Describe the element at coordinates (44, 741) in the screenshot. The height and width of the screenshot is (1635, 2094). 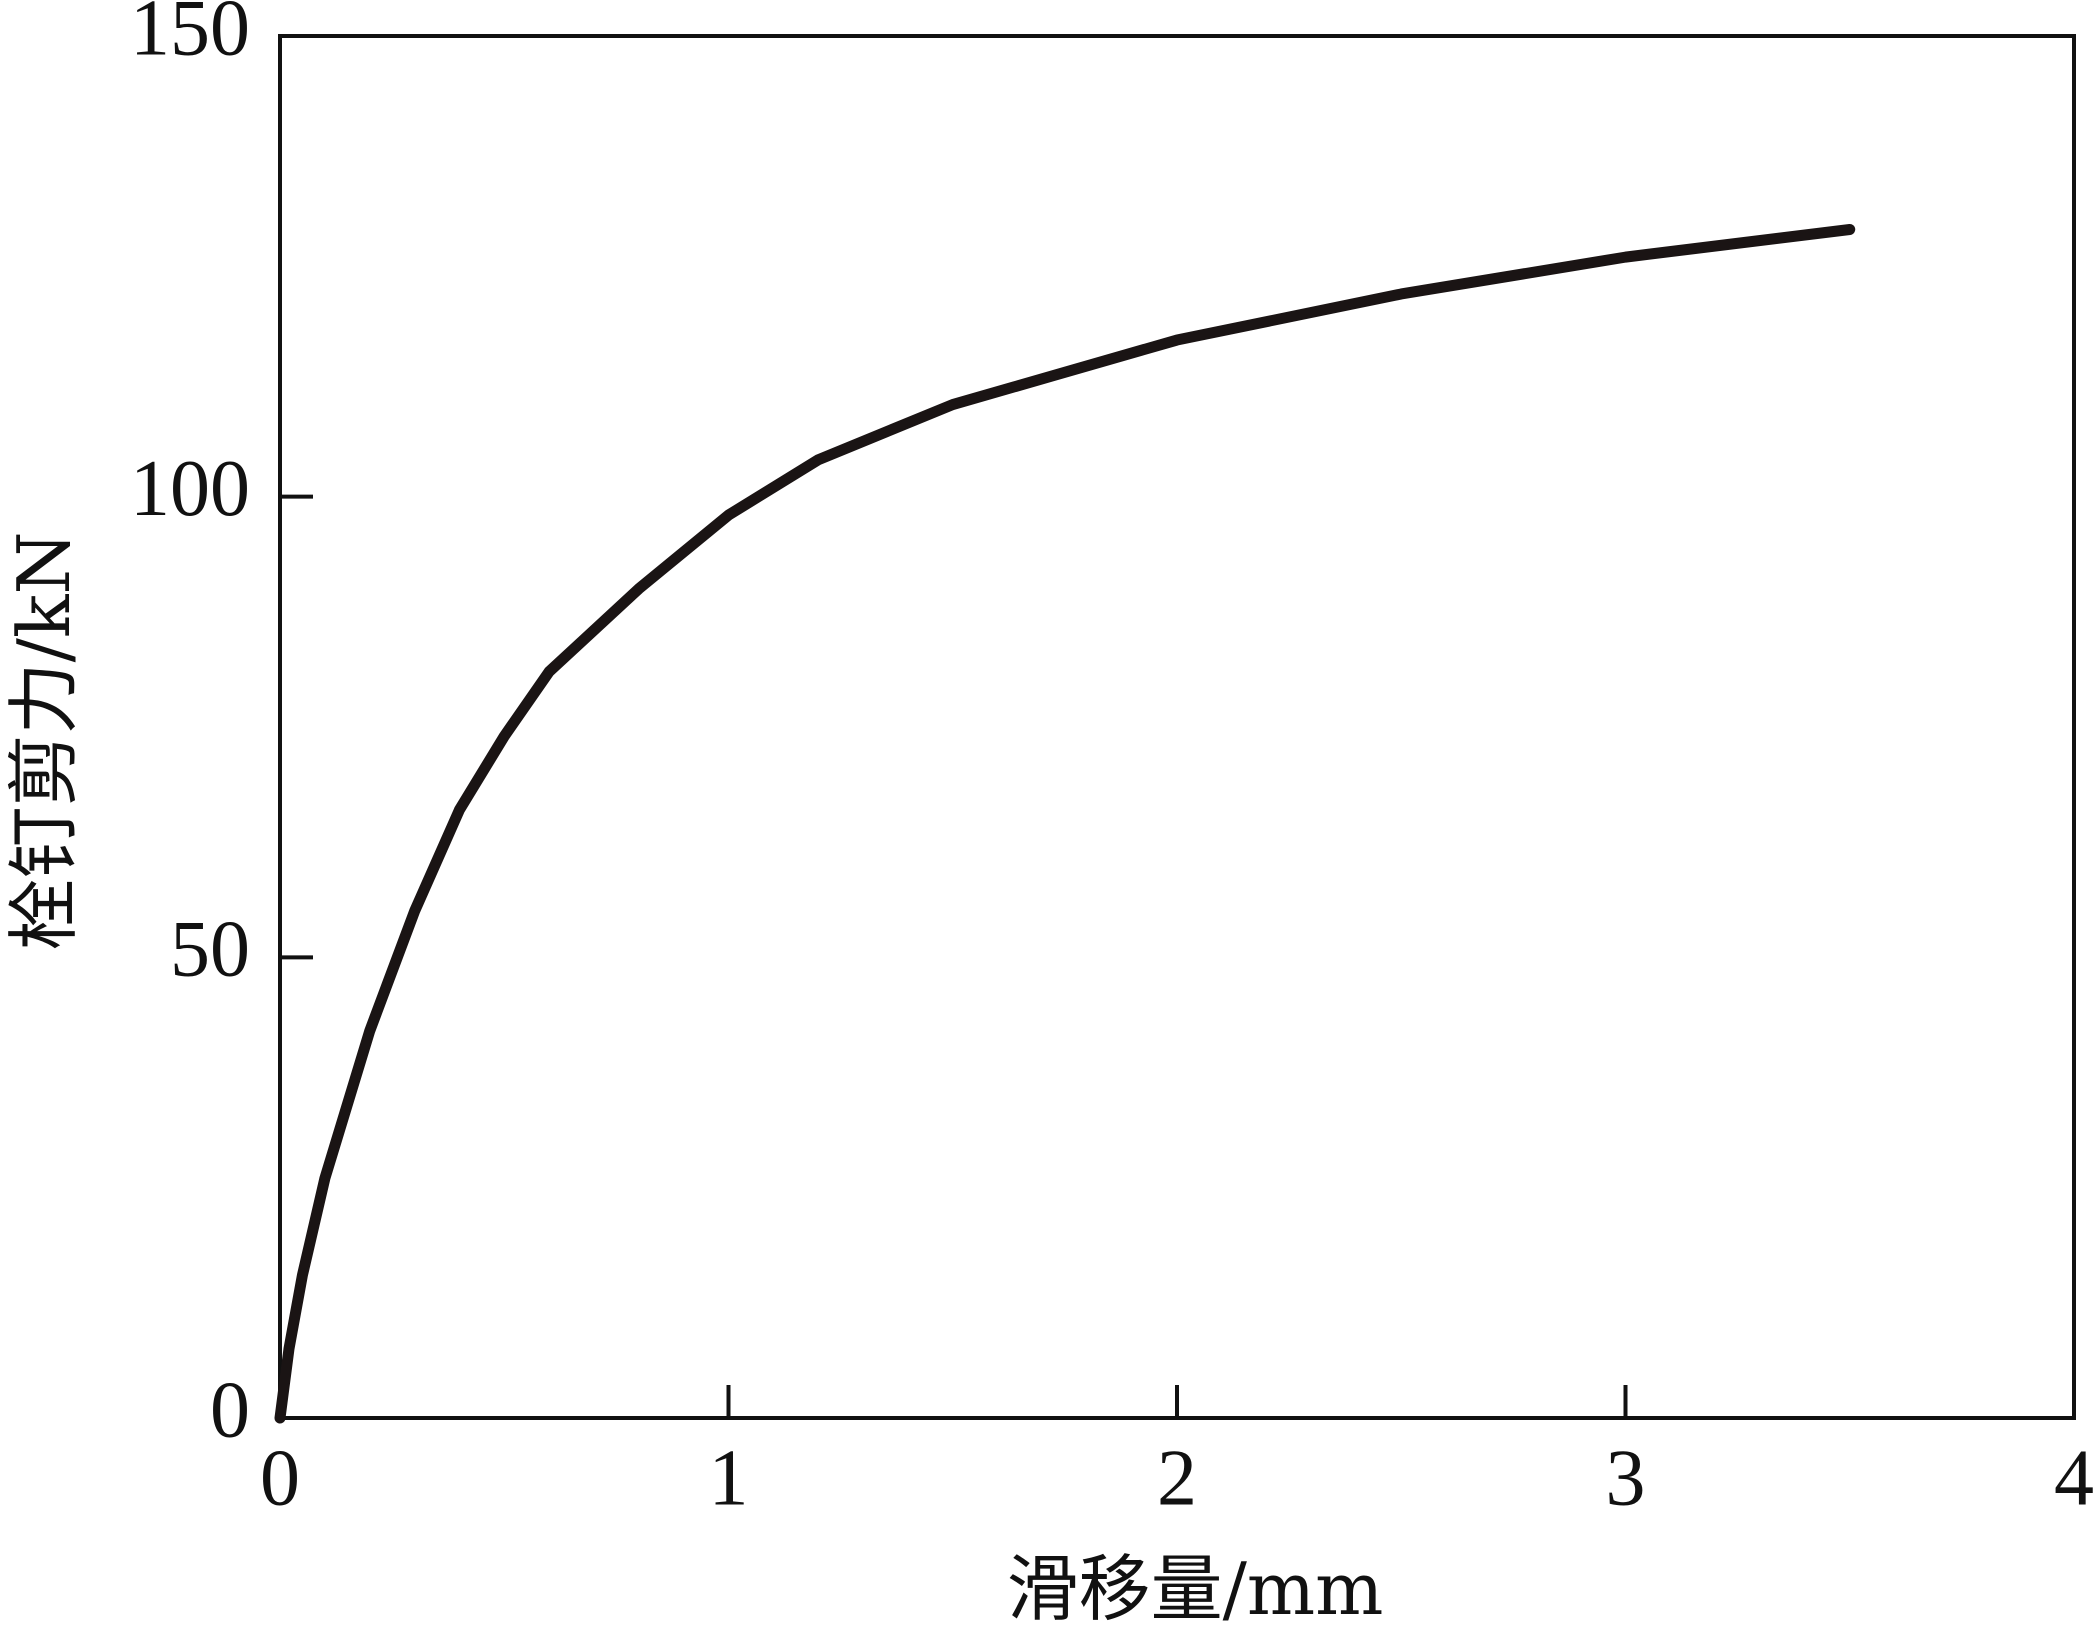
I see `y-axis-label: 栓钉剪力/kN` at that location.